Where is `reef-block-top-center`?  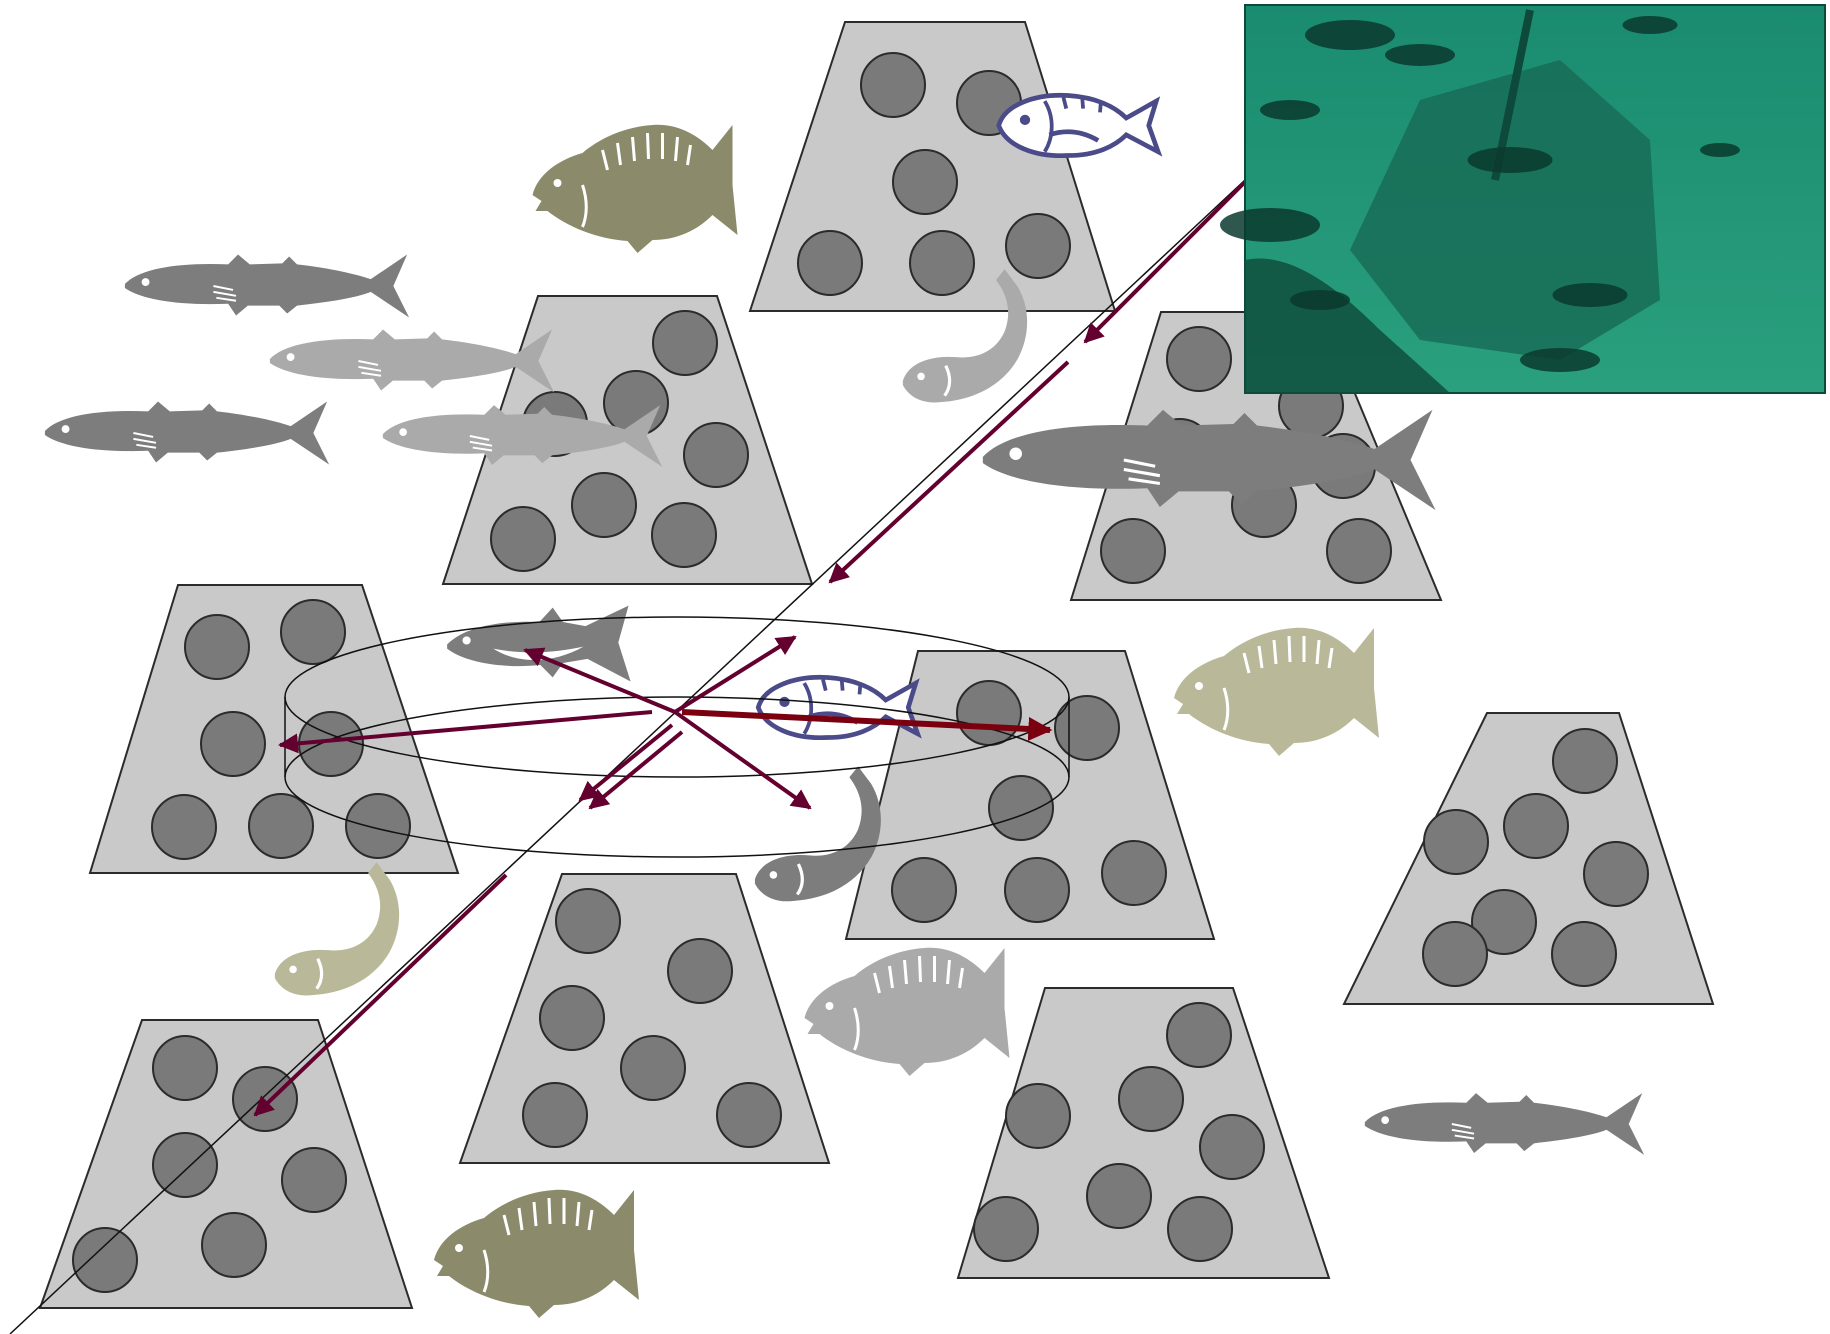 reef-block-top-center is located at coordinates (932, 166).